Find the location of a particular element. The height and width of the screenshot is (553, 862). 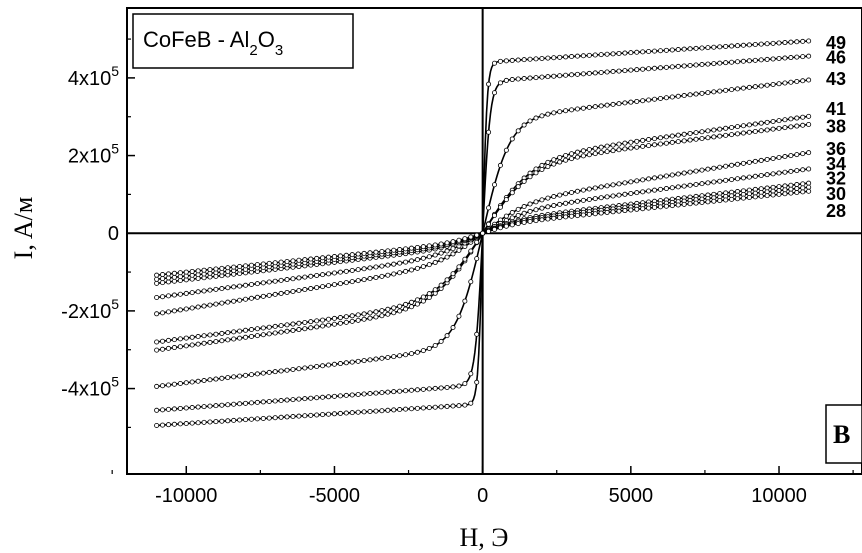

series-label: 38 is located at coordinates (836, 127).